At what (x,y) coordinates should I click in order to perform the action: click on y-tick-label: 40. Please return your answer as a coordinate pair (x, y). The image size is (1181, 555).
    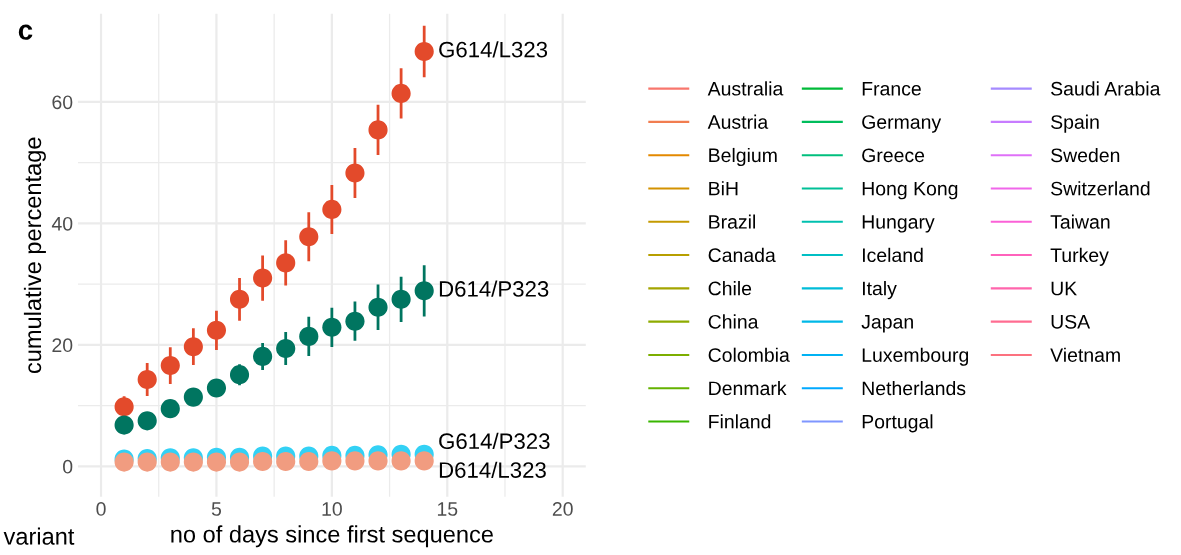
    Looking at the image, I should click on (62, 223).